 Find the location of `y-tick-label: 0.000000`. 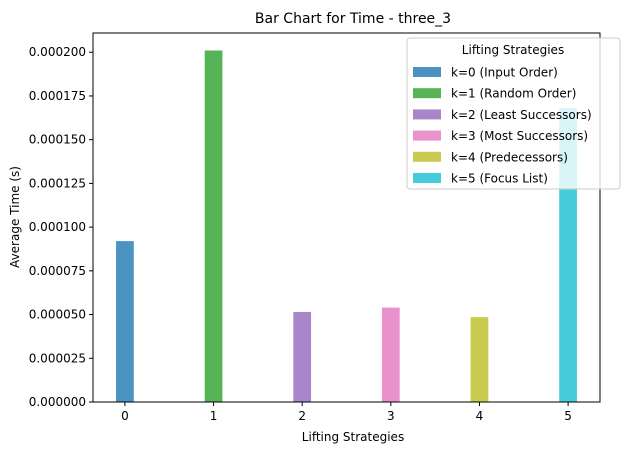

y-tick-label: 0.000000 is located at coordinates (57, 402).